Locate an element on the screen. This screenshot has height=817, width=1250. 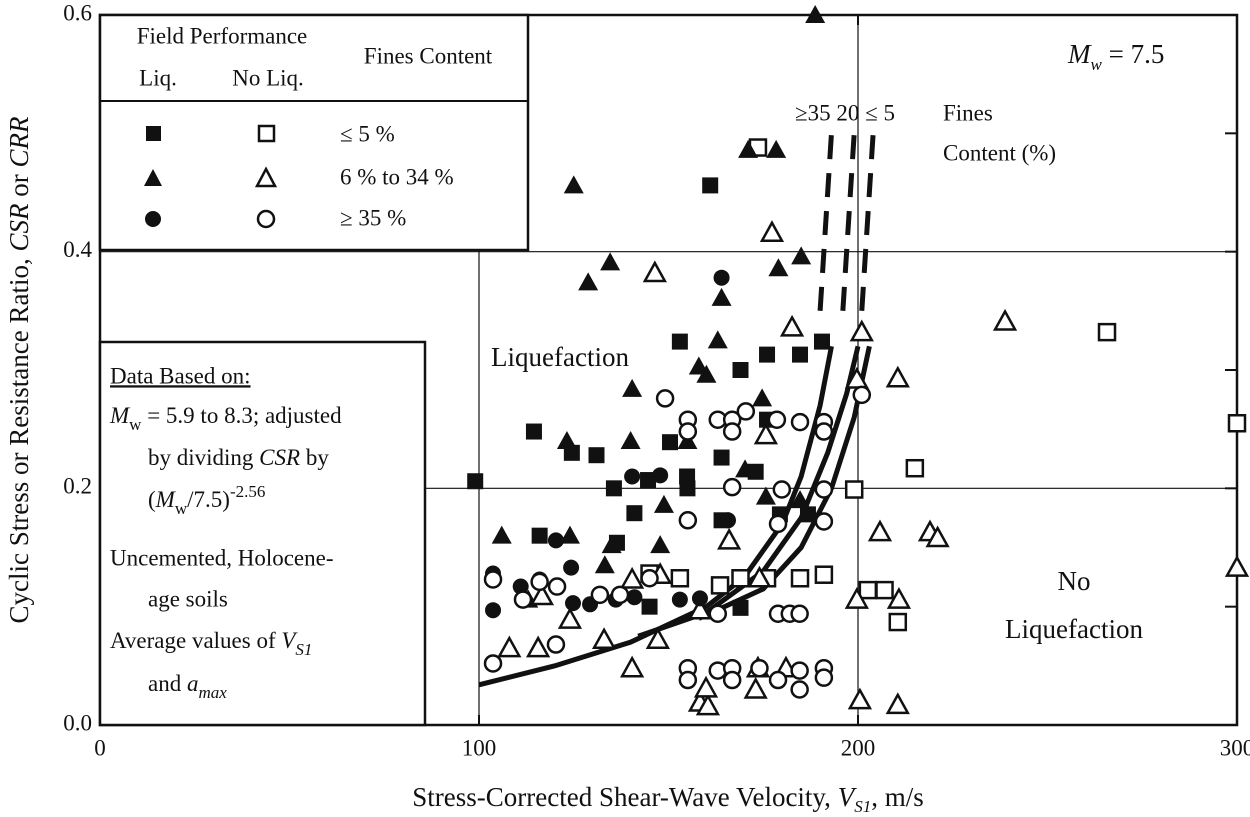
note-text: M is located at coordinates (120, 415).